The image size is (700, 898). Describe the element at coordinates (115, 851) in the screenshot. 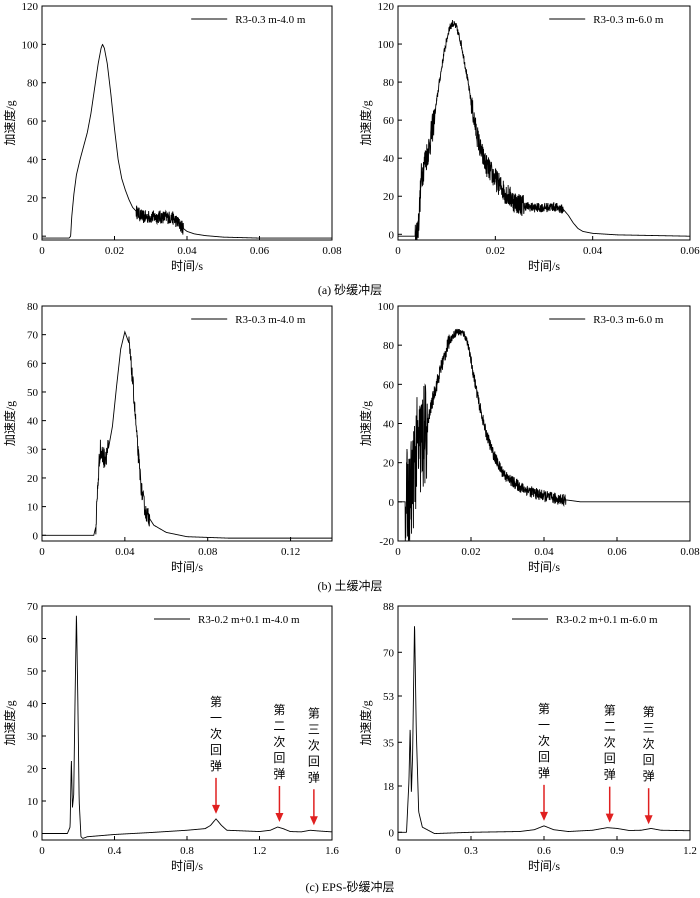

I see `x-tick-label: 0.4` at that location.